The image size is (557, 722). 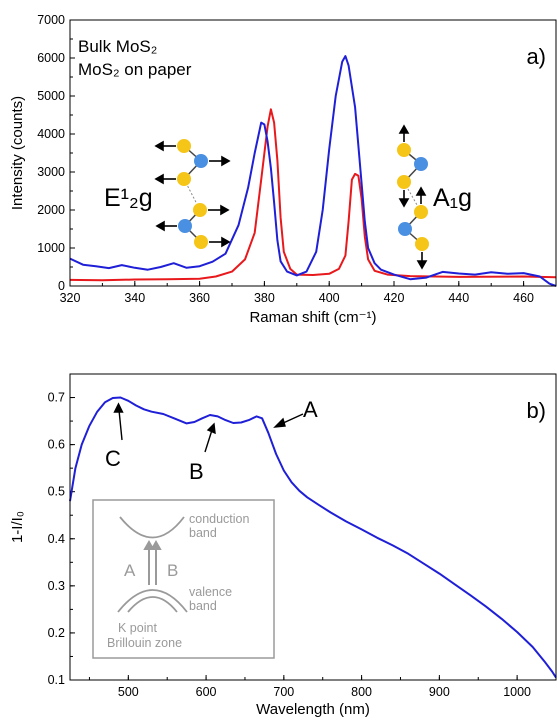 I want to click on legend-entry-paper: MoS₂ on paper, so click(x=135, y=69).